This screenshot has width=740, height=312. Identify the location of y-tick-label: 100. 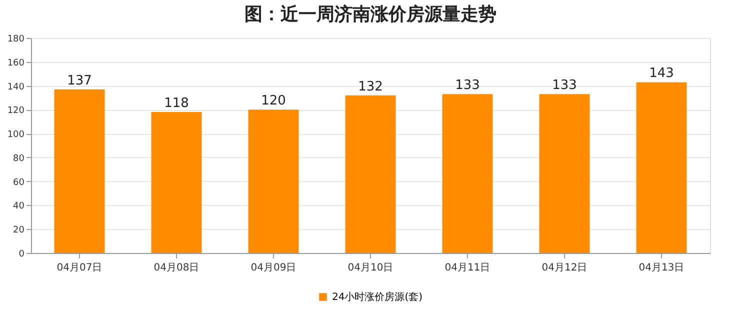
(16, 135).